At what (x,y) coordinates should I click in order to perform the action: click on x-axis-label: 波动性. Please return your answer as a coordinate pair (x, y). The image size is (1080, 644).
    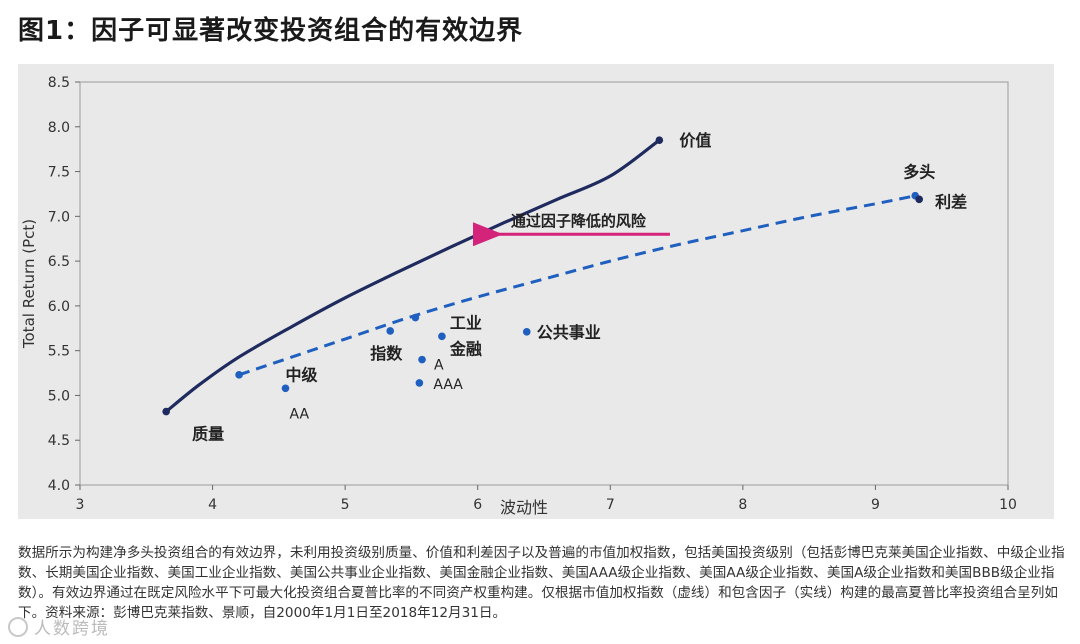
    Looking at the image, I should click on (524, 507).